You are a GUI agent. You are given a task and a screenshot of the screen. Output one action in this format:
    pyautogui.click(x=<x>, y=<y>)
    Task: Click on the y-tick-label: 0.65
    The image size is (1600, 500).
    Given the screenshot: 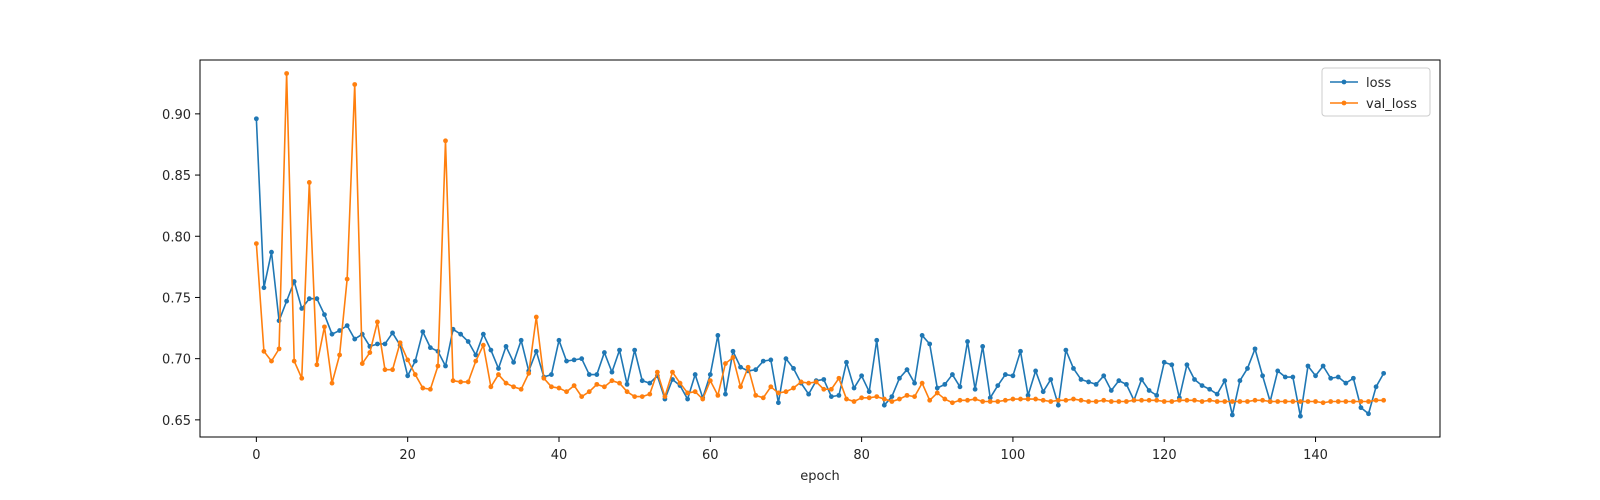 What is the action you would take?
    pyautogui.click(x=176, y=421)
    